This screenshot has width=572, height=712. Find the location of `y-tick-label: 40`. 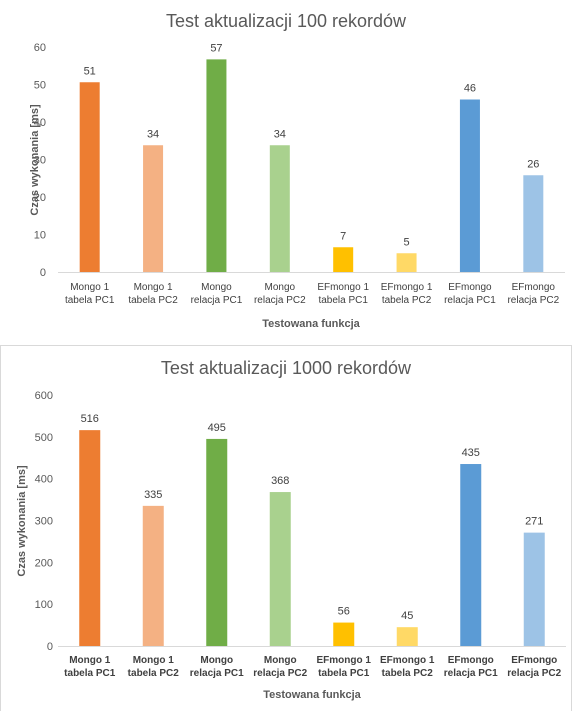

y-tick-label: 40 is located at coordinates (40, 123).